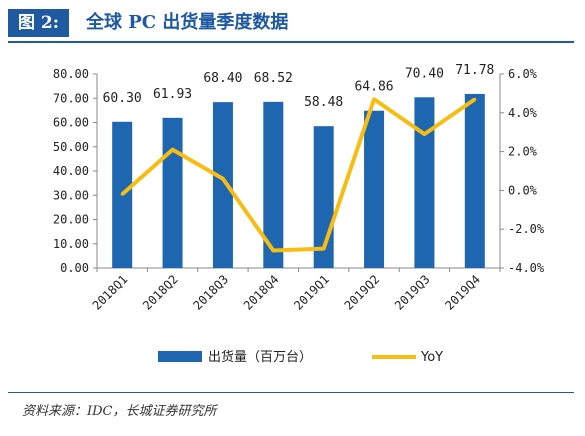 This screenshot has height=436, width=585. I want to click on source-divider, so click(291, 392).